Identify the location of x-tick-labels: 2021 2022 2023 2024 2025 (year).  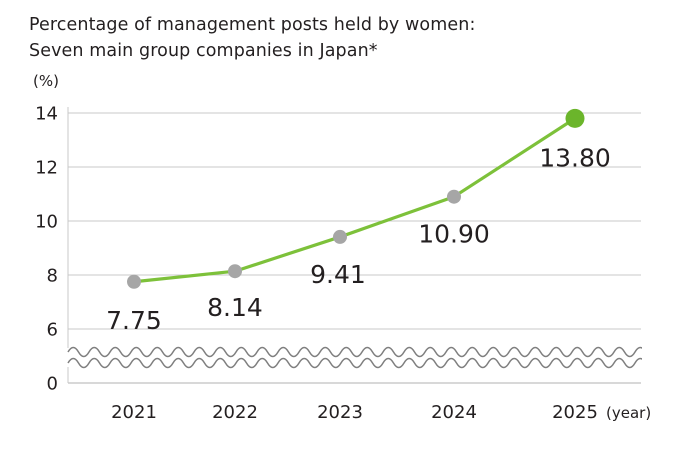
(381, 412).